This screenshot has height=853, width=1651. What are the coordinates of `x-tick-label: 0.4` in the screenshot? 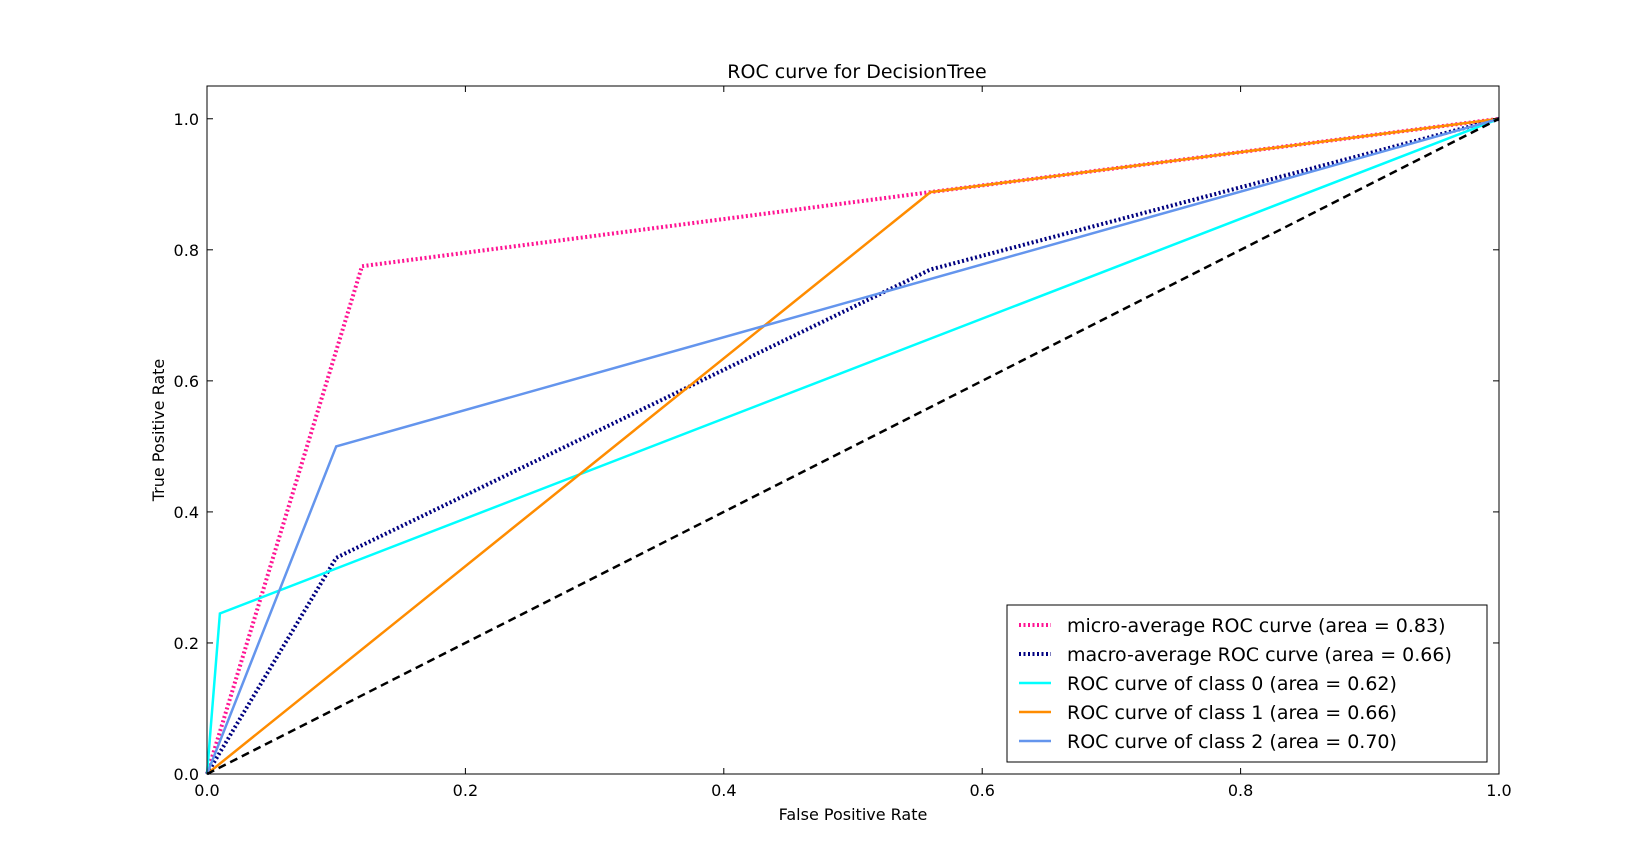 It's located at (723, 790).